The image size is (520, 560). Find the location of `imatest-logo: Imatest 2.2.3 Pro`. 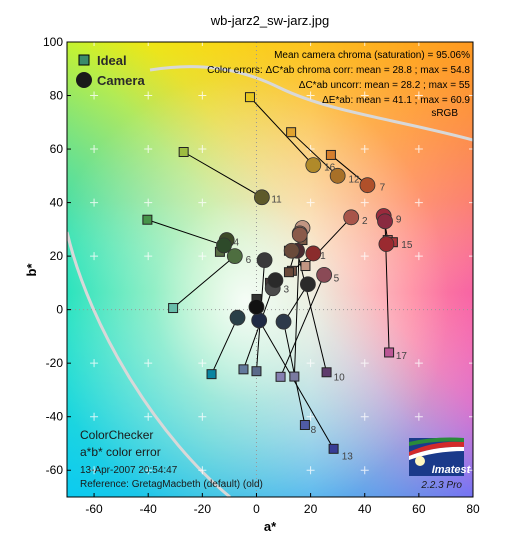

imatest-logo: Imatest 2.2.3 Pro is located at coordinates (440, 464).